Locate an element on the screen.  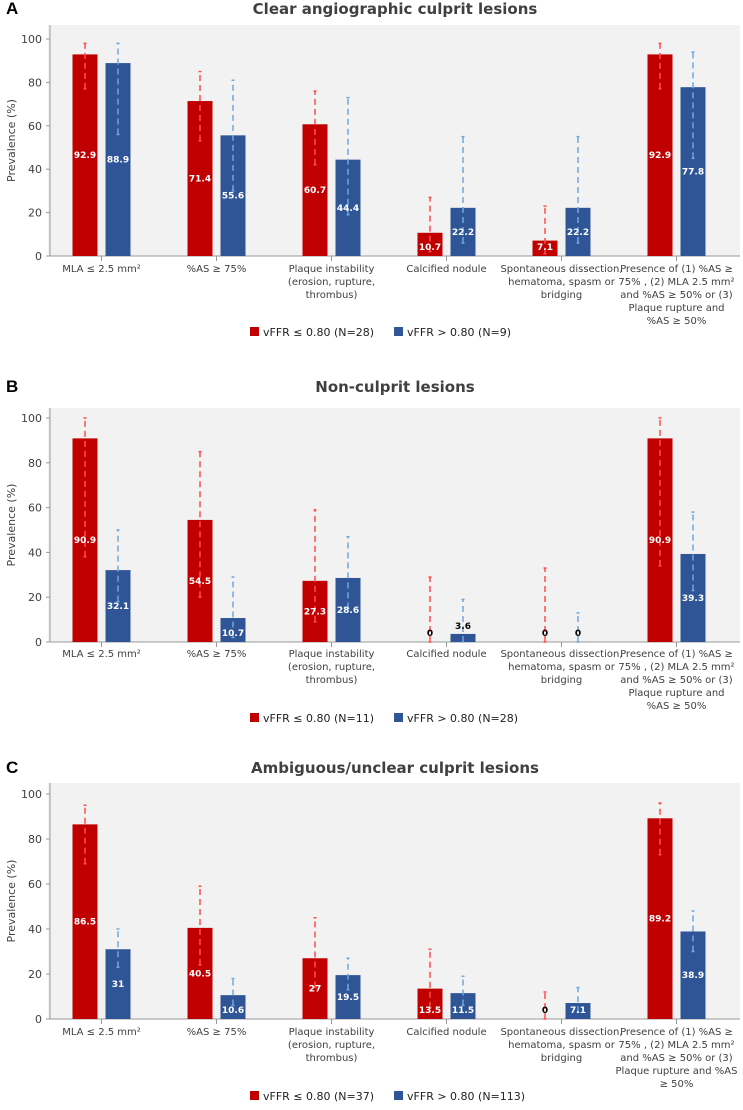
data-label: 38.9 is located at coordinates (693, 976).